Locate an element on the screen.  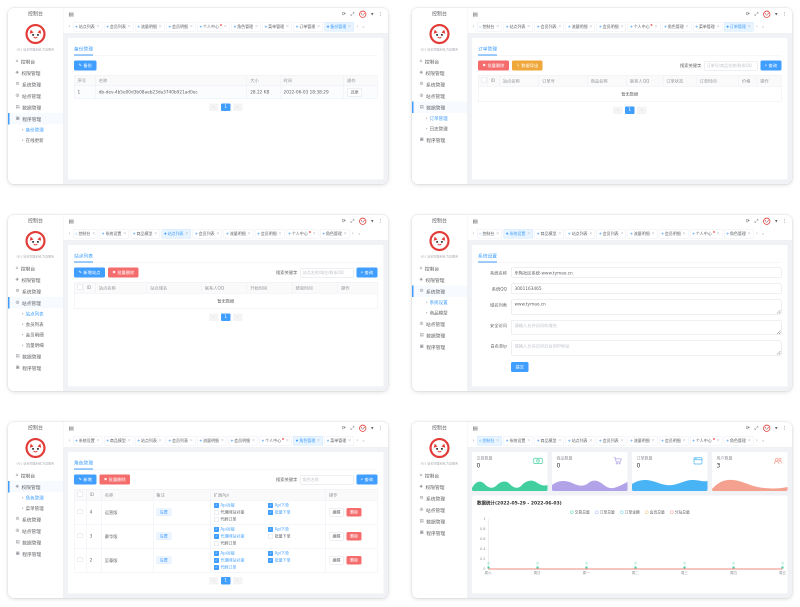
legend-item: 会员总量 is located at coordinates (654, 513).